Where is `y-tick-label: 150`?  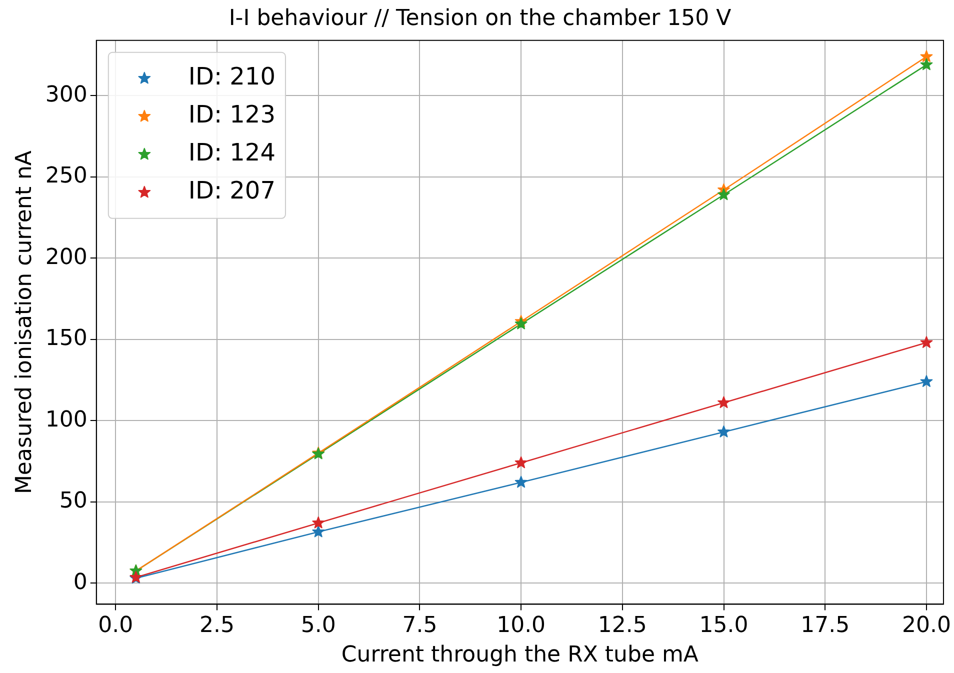
y-tick-label: 150 is located at coordinates (66, 339).